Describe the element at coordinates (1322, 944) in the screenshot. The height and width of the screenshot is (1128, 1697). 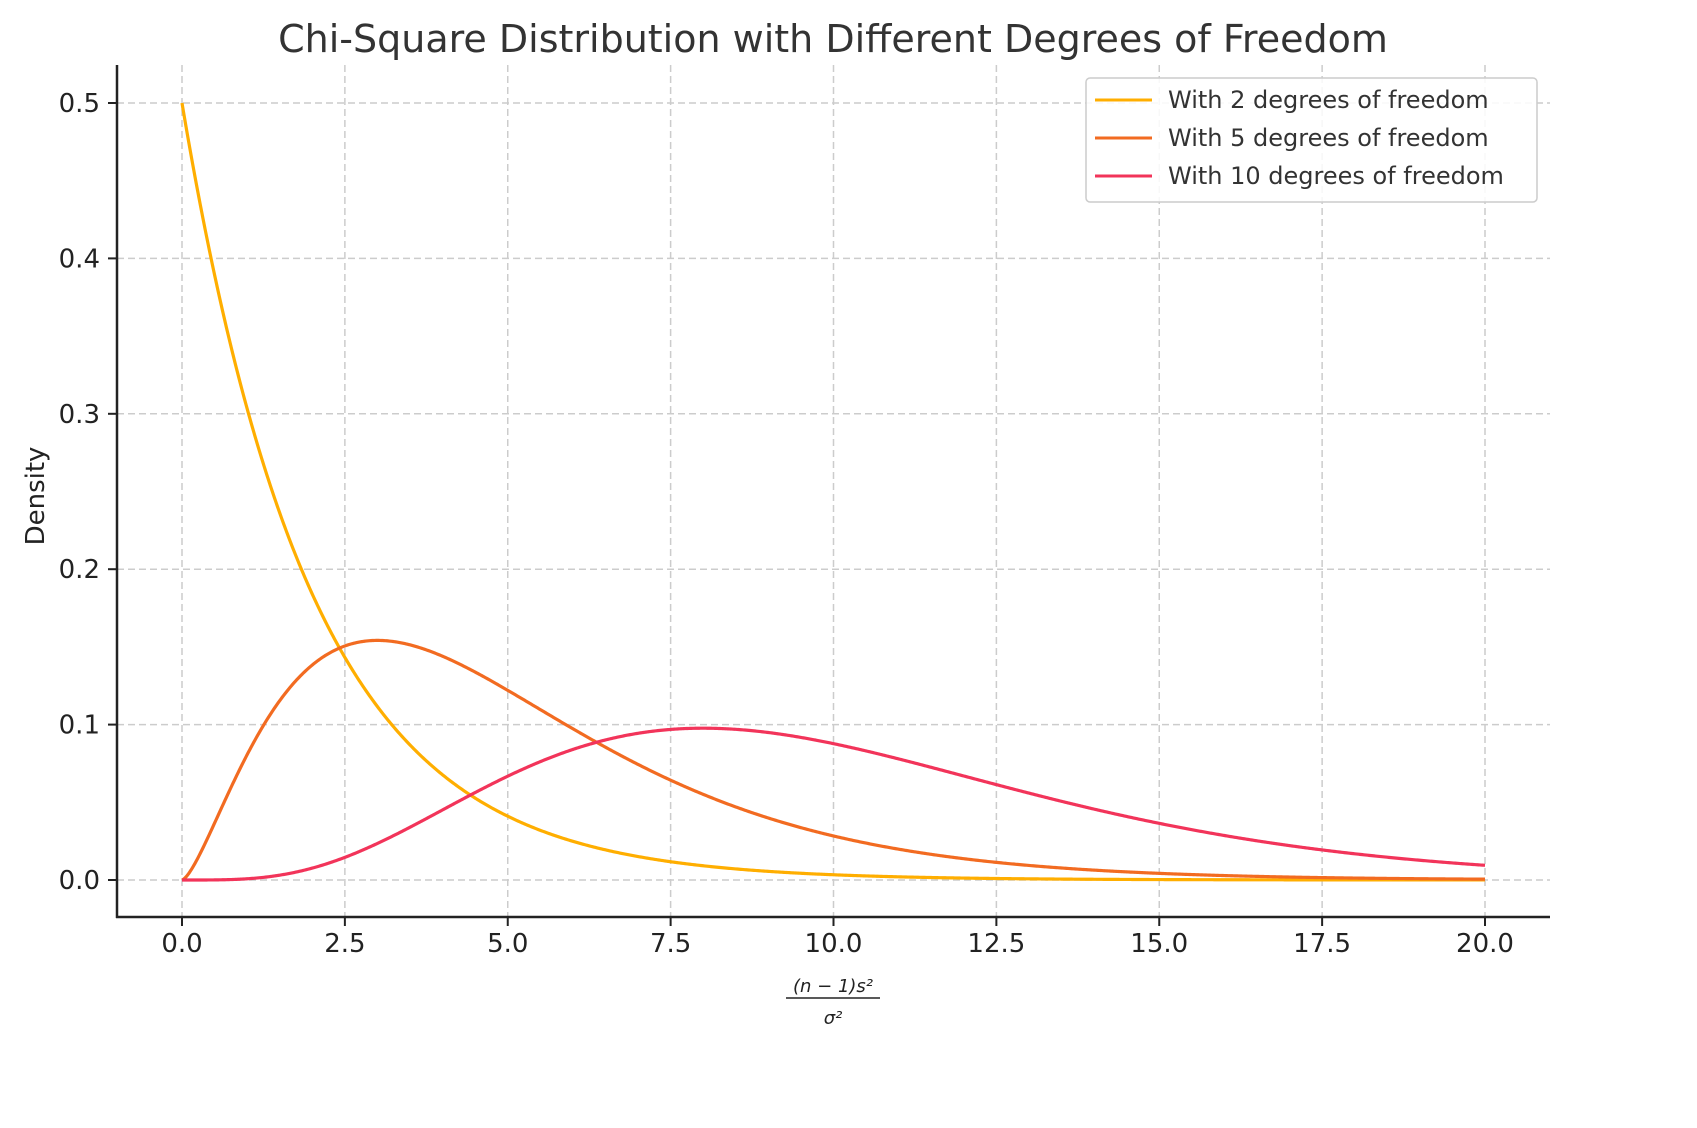
I see `x-tick-label: 17.5` at that location.